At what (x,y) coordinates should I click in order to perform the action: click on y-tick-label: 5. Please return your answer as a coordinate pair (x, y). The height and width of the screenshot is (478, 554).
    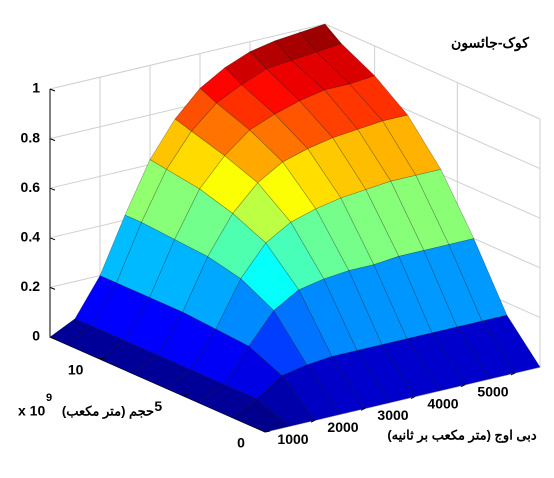
    Looking at the image, I should click on (158, 406).